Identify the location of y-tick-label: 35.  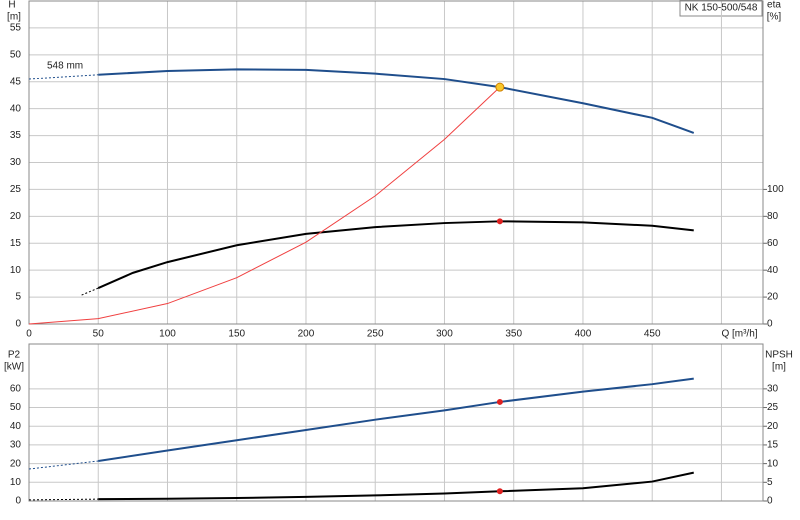
(16, 135).